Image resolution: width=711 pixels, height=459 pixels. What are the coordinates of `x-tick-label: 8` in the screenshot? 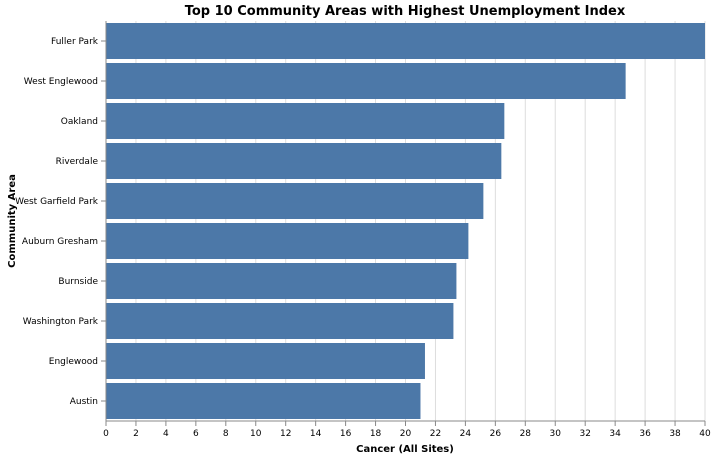 It's located at (226, 434).